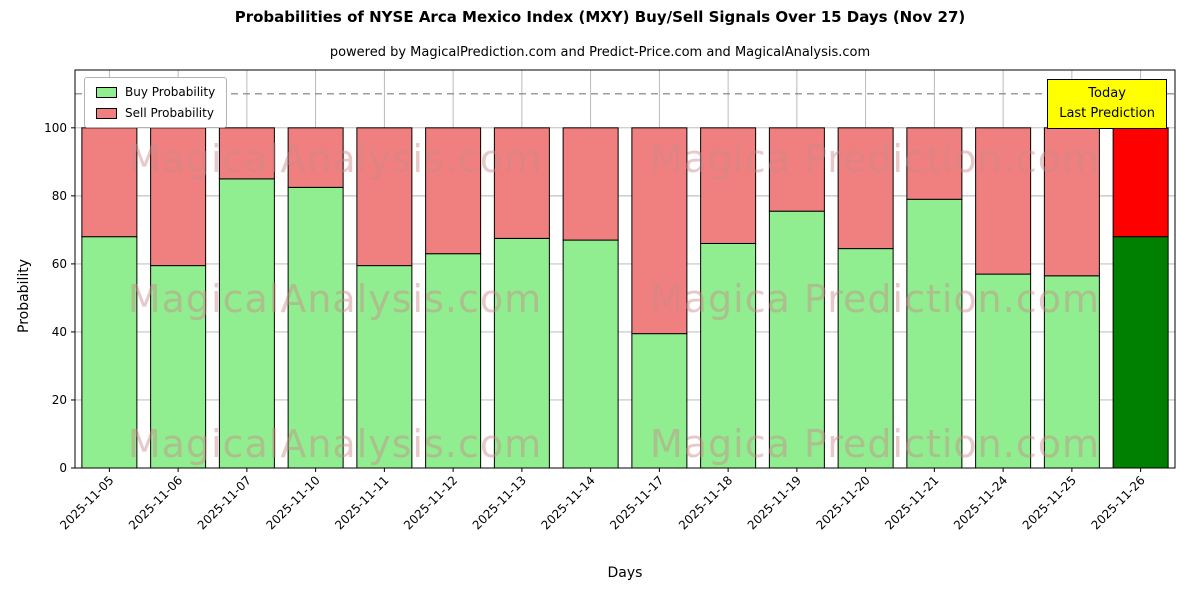 The image size is (1200, 600). What do you see at coordinates (705, 502) in the screenshot?
I see `svg-text: 2025-11-18` at bounding box center [705, 502].